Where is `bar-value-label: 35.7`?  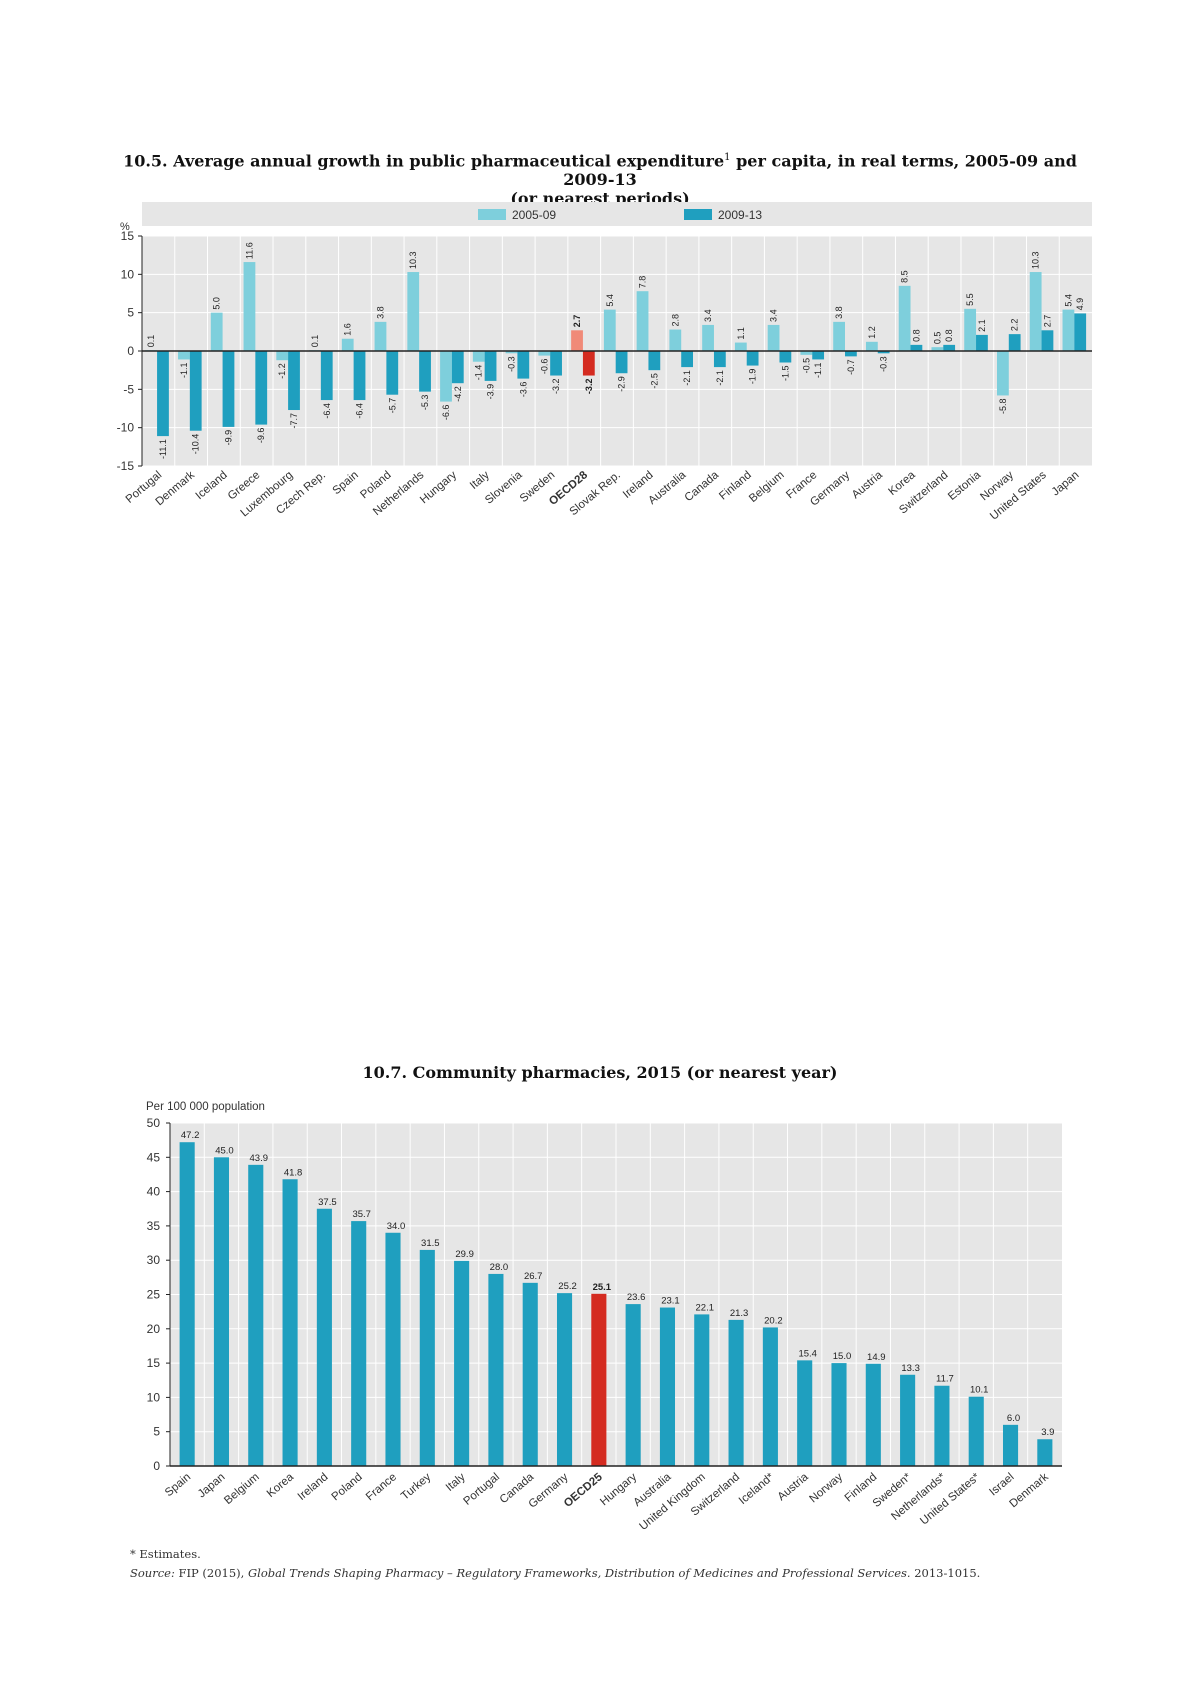
bar-value-label: 35.7 is located at coordinates (361, 1214).